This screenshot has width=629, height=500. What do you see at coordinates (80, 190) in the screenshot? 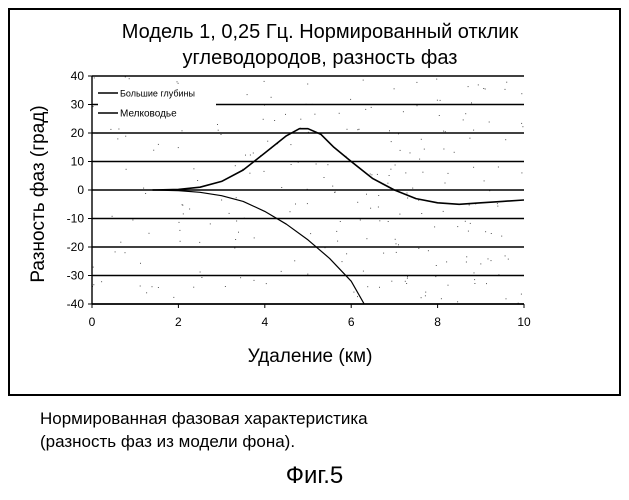
I see `y-tick-label: 0` at bounding box center [80, 190].